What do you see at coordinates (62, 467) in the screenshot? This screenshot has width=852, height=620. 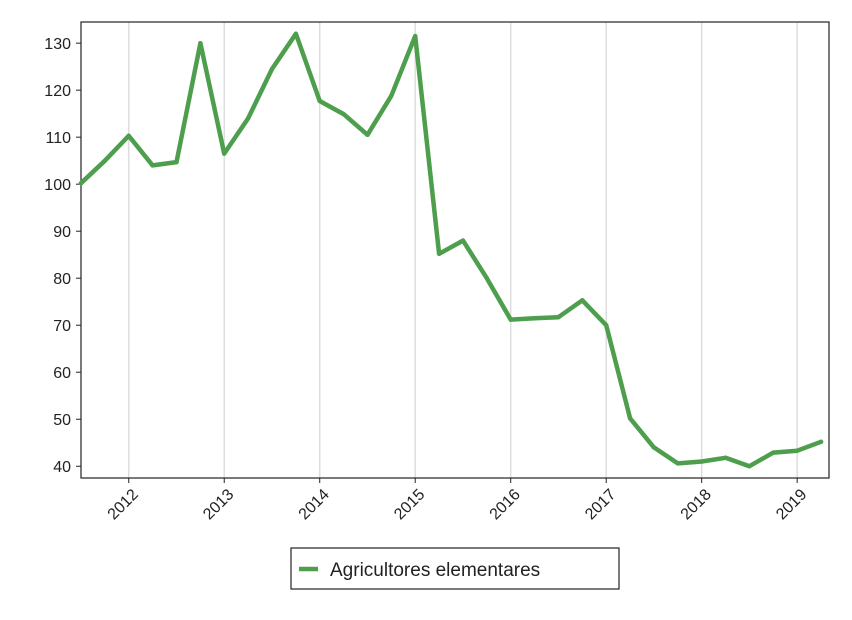 I see `y-tick-label: 40` at bounding box center [62, 467].